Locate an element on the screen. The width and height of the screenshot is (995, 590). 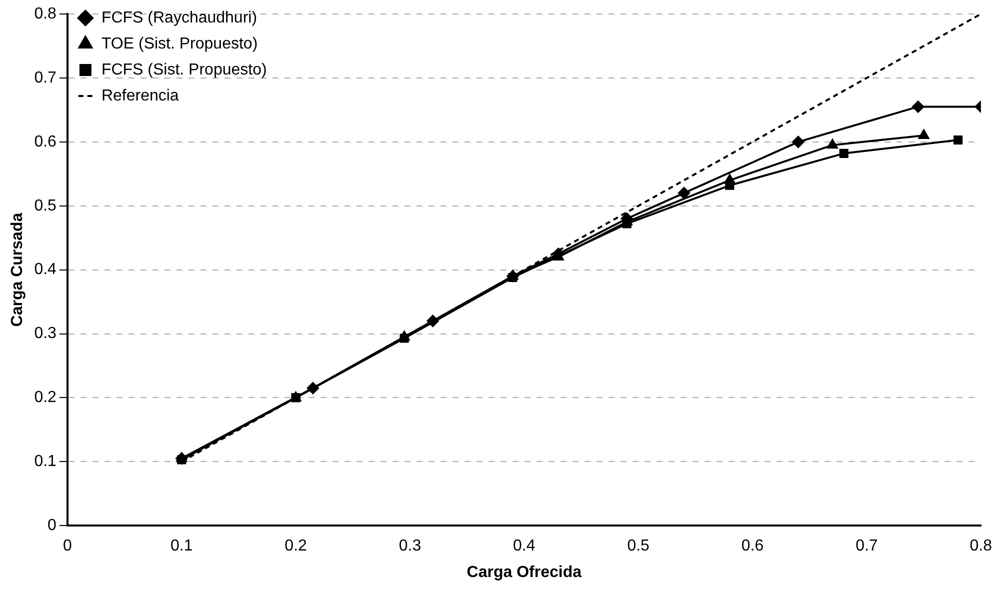
legend-label: FCFS (Raychaudhuri) is located at coordinates (179, 17).